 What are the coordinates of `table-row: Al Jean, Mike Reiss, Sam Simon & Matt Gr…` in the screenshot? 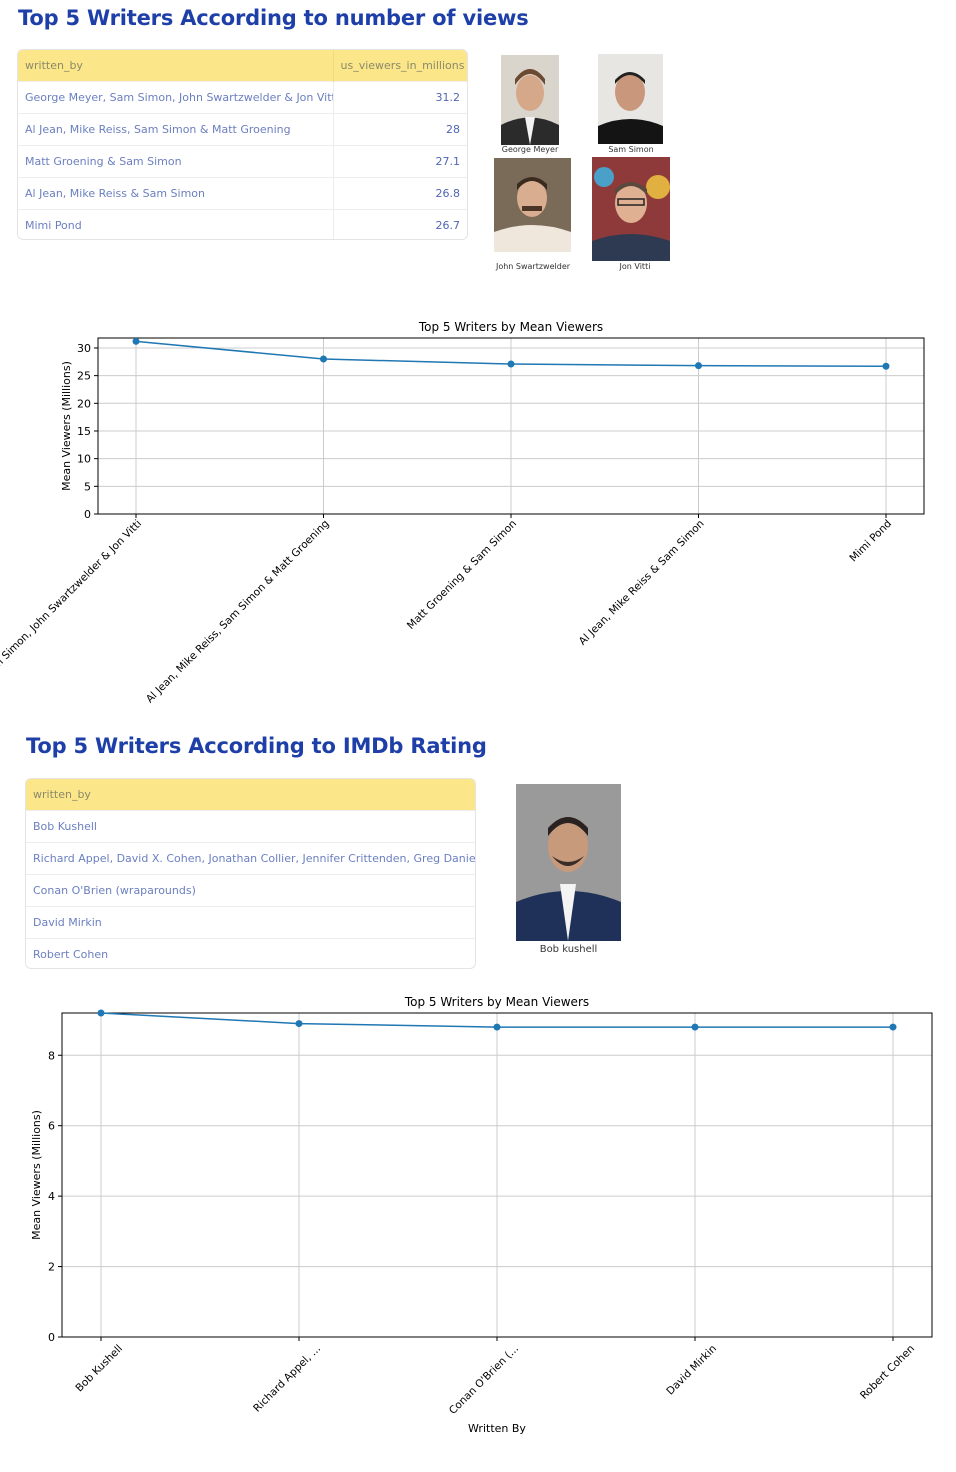 It's located at (242, 129).